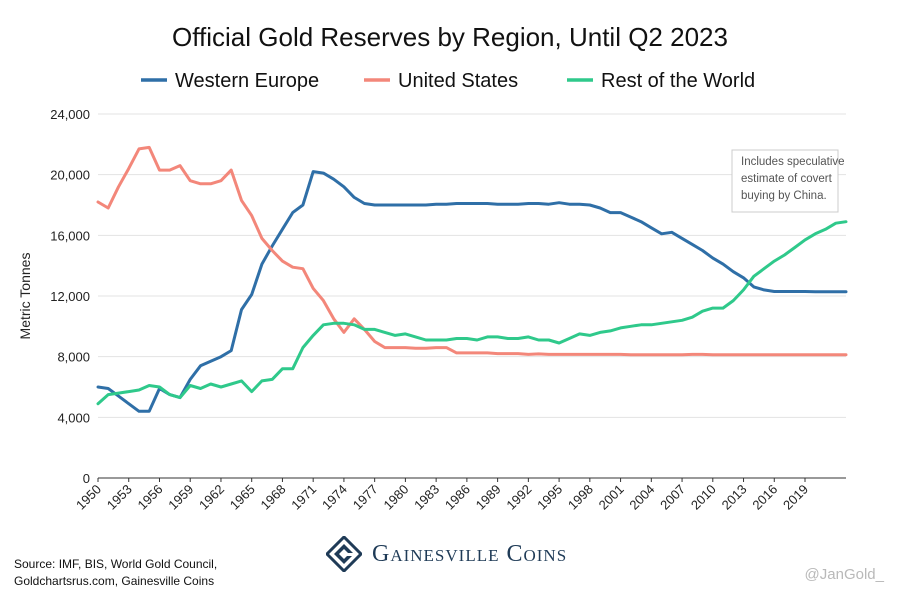 This screenshot has height=594, width=900. Describe the element at coordinates (73, 357) in the screenshot. I see `y-tick-label: 8,000` at that location.